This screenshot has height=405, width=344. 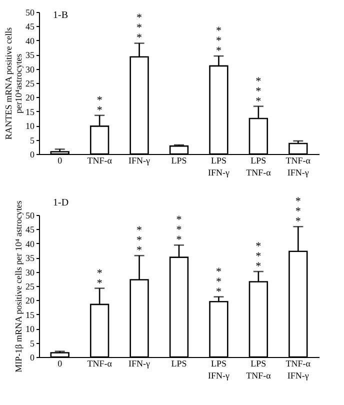 I want to click on chart-title: 1-B, so click(x=60, y=15).